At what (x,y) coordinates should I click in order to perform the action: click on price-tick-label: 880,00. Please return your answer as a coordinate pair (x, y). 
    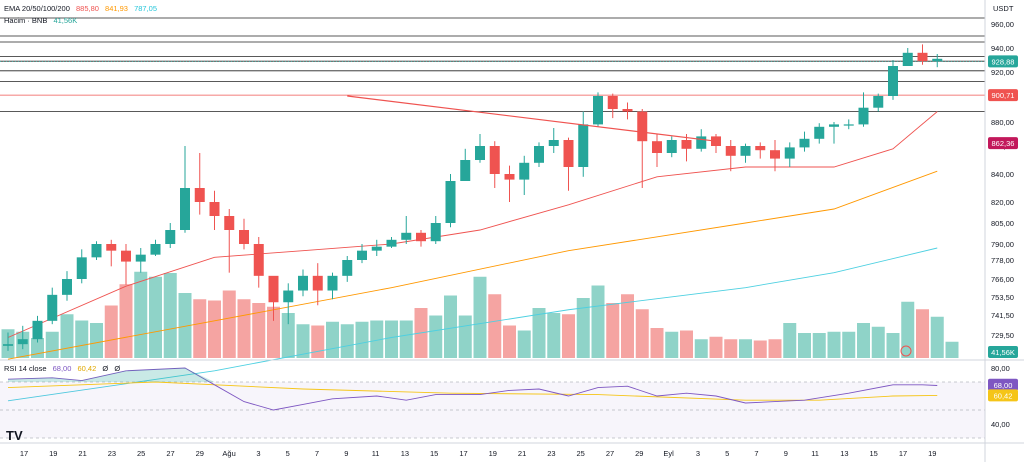
    Looking at the image, I should click on (1002, 122).